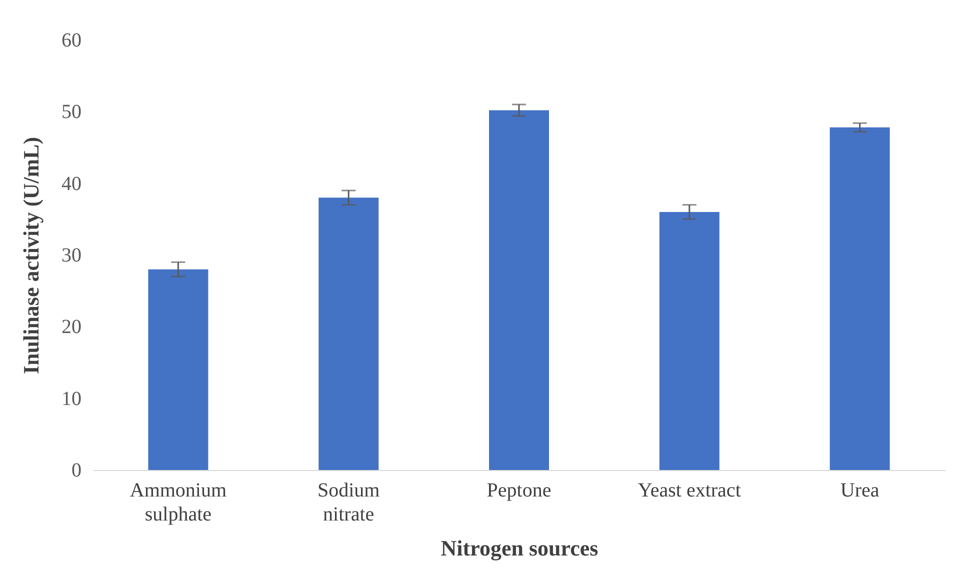 Image resolution: width=957 pixels, height=579 pixels. What do you see at coordinates (72, 112) in the screenshot?
I see `y-tick-label: 50` at bounding box center [72, 112].